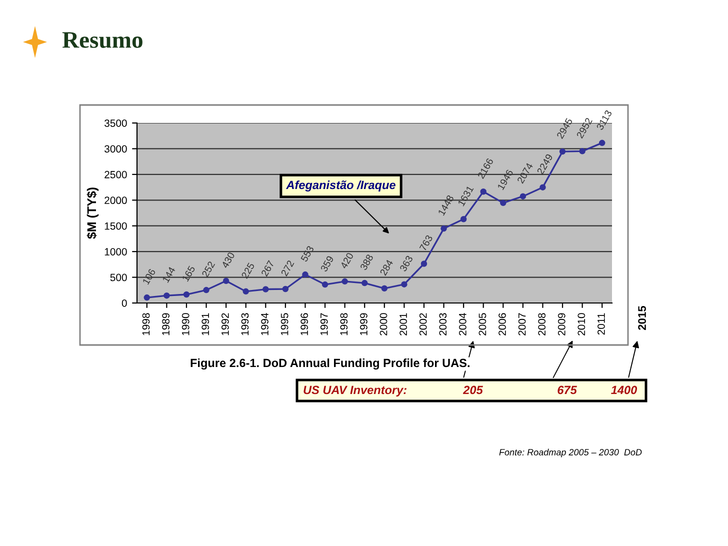 The height and width of the screenshot is (546, 728). Describe the element at coordinates (264, 324) in the screenshot. I see `x-tick-label: 1994` at that location.